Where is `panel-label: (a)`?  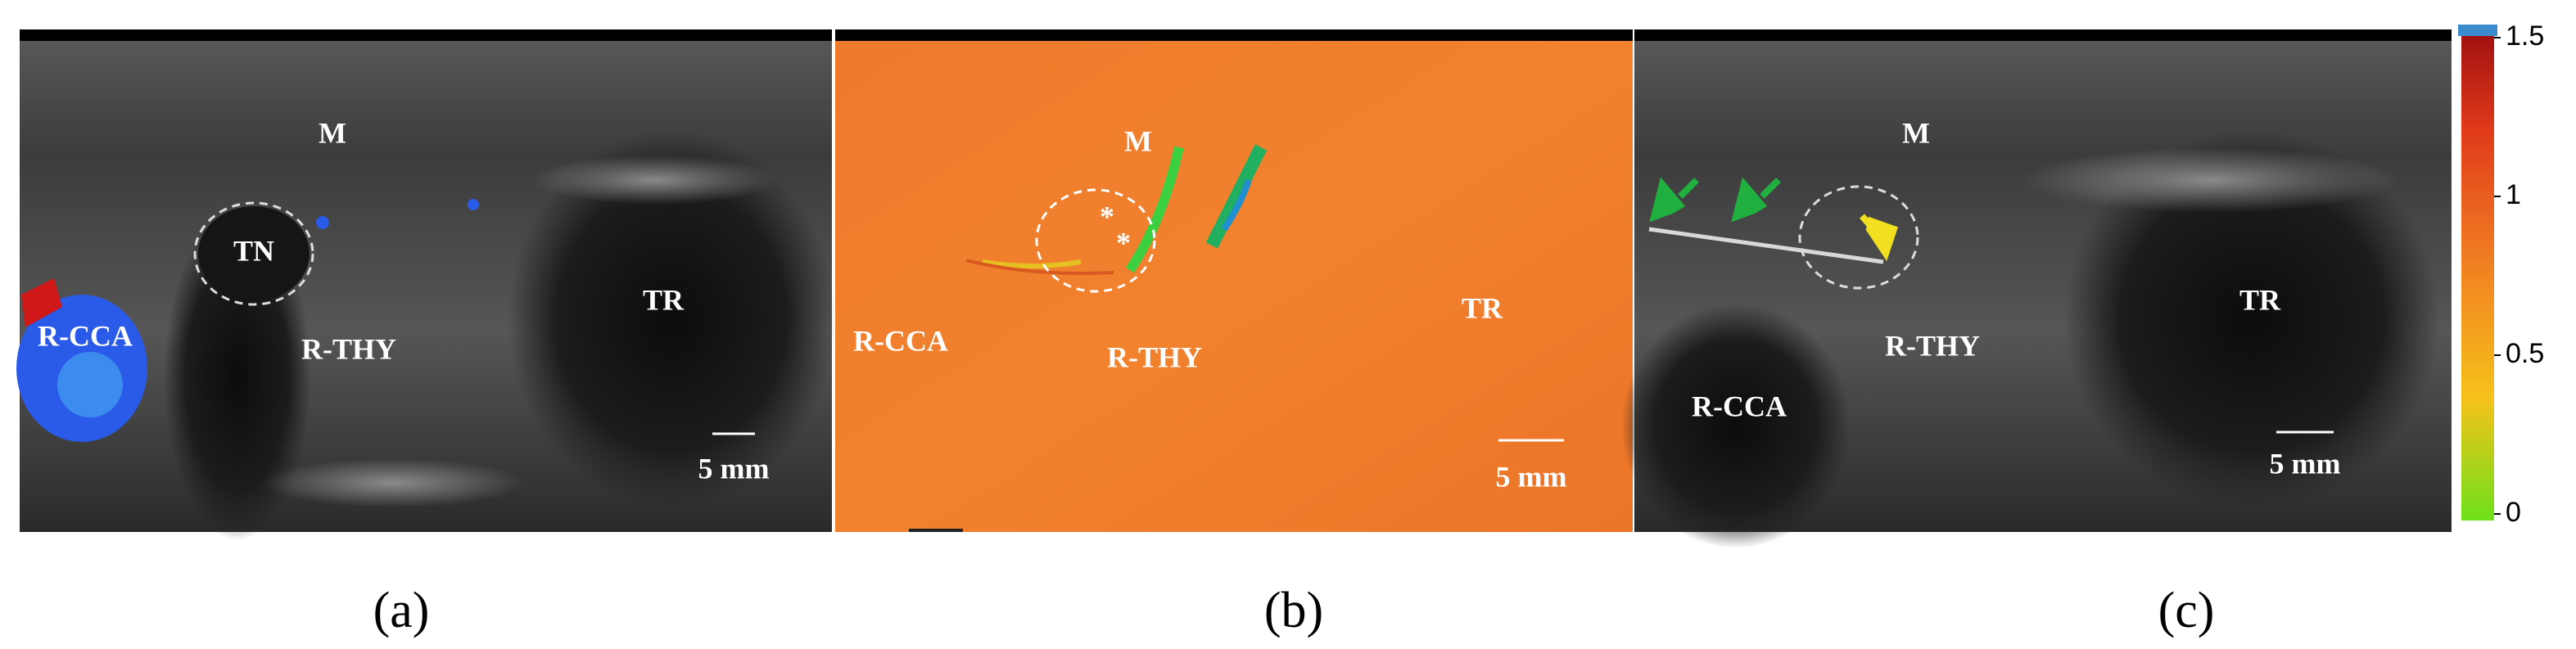 panel-label: (a) is located at coordinates (401, 610).